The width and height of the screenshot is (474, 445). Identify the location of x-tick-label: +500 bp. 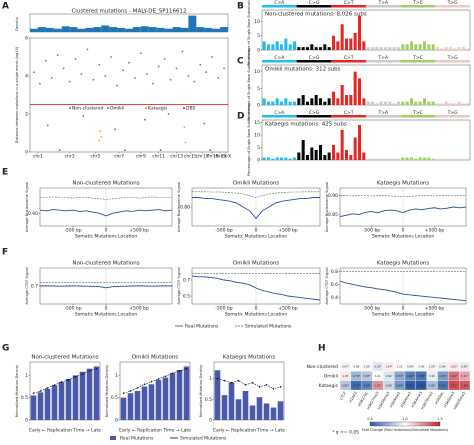
(435, 309).